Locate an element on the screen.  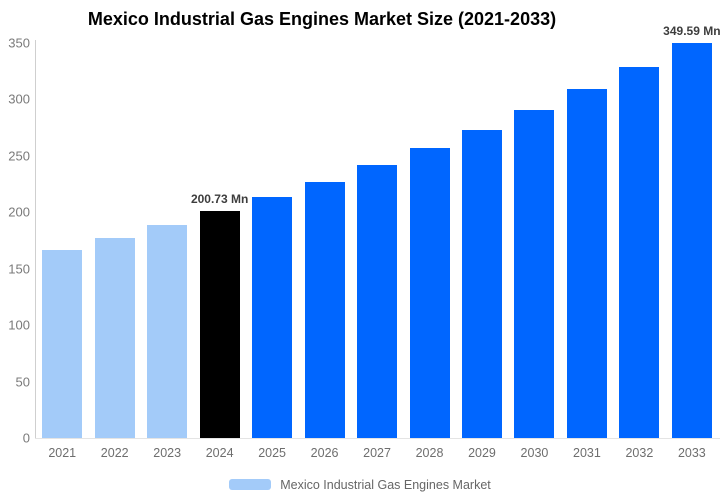
y-axis-tick-label: 350 is located at coordinates (19, 43).